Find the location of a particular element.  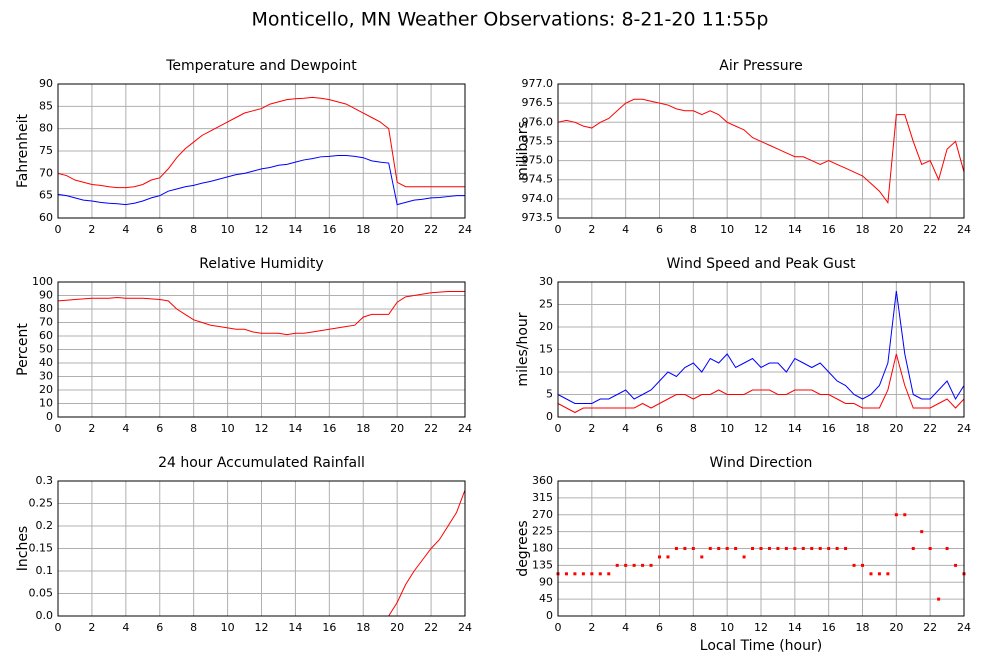

y-axis-label: Inches is located at coordinates (23, 548).